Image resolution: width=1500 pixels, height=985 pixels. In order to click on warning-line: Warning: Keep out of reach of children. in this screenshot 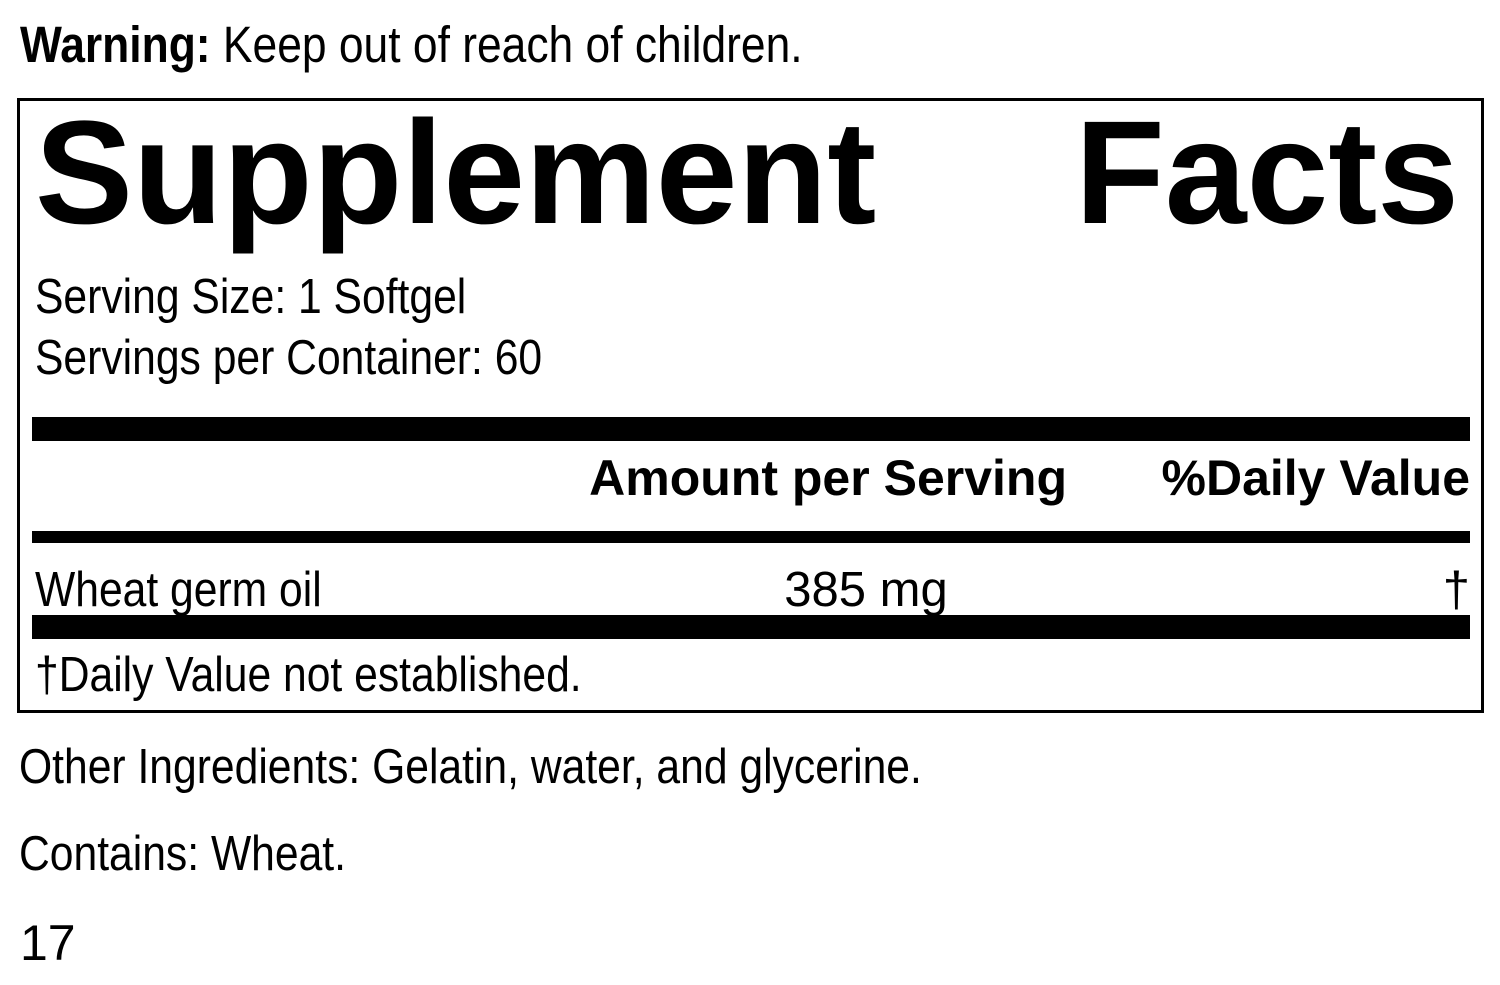, I will do `click(411, 44)`.